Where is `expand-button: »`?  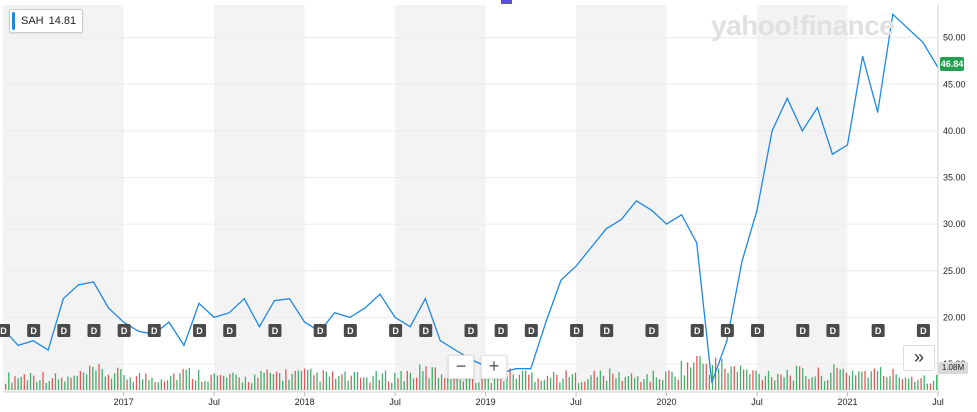 expand-button: » is located at coordinates (919, 358).